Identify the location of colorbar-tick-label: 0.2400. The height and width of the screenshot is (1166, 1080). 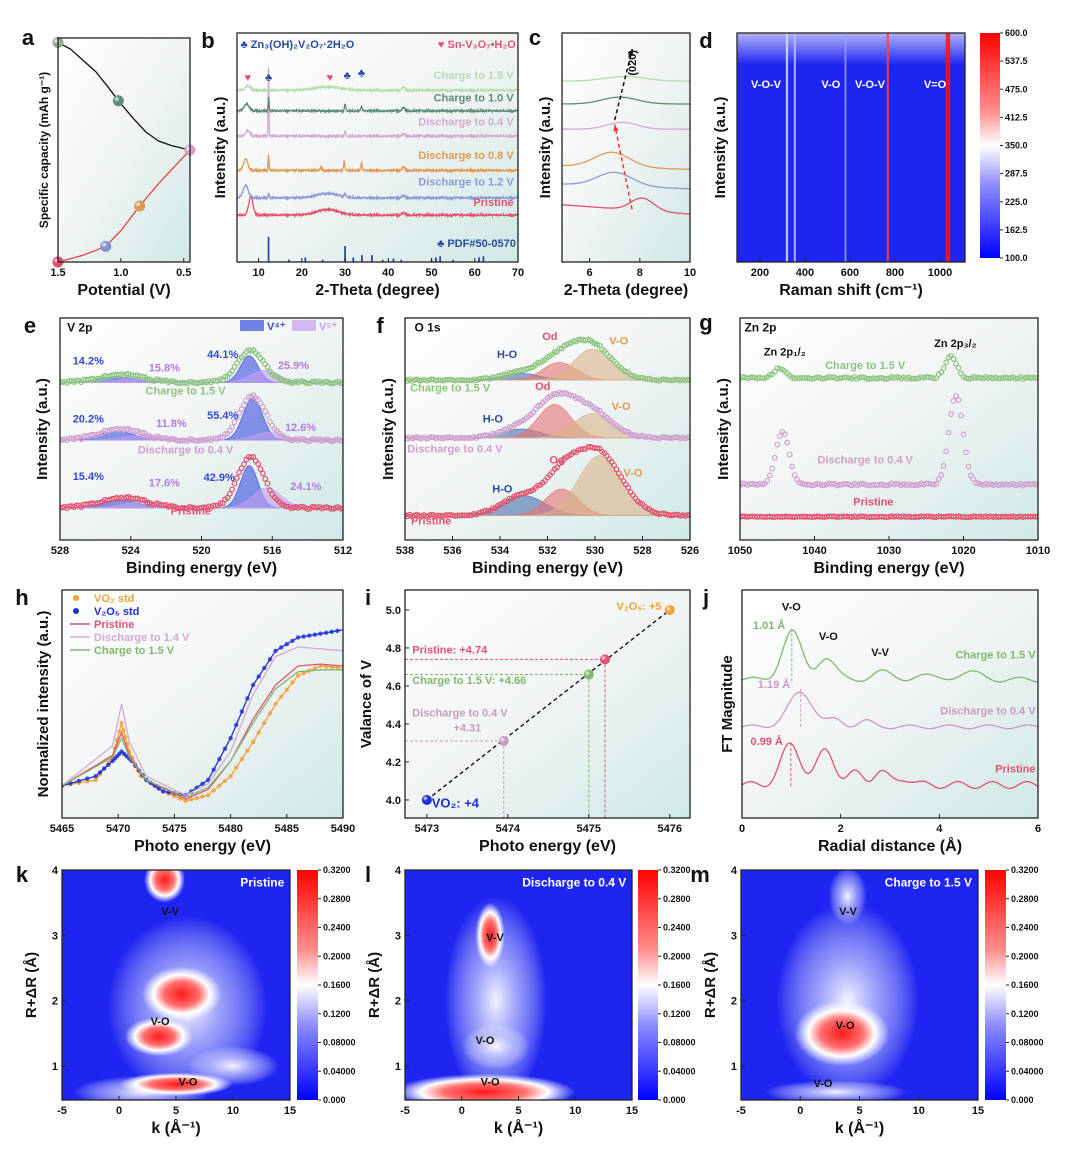
(1025, 928).